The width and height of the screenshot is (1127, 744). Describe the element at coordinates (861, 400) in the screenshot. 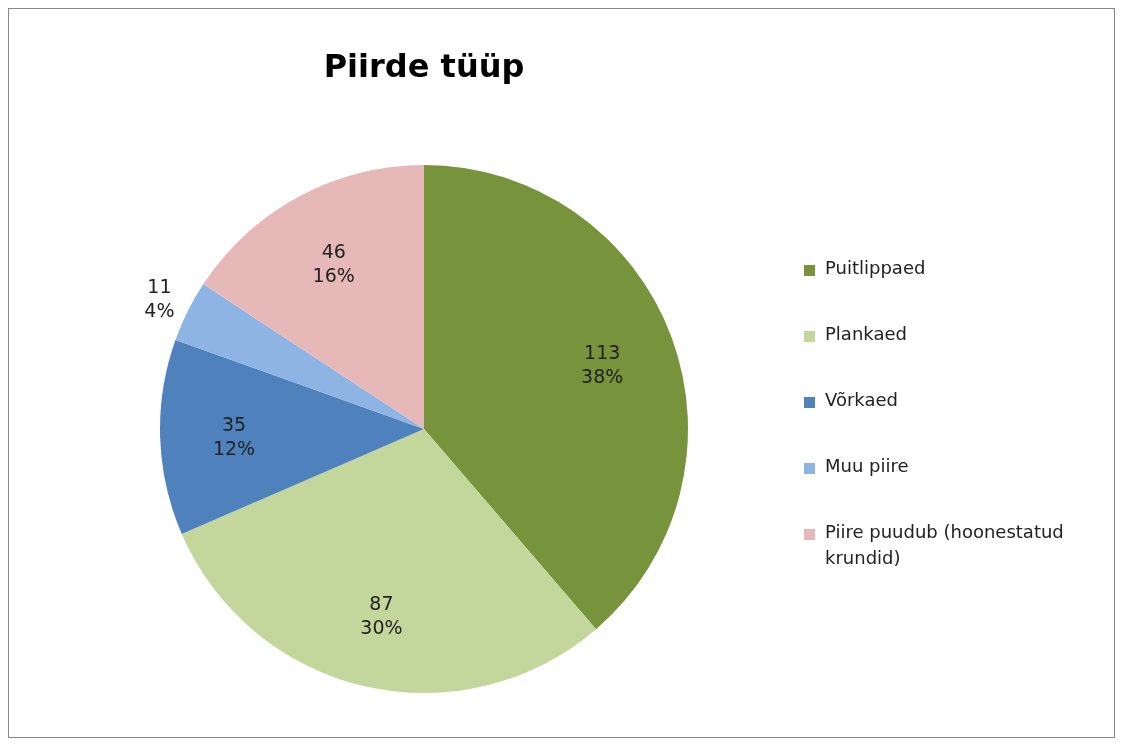

I see `legend-label: Võrkaed` at that location.